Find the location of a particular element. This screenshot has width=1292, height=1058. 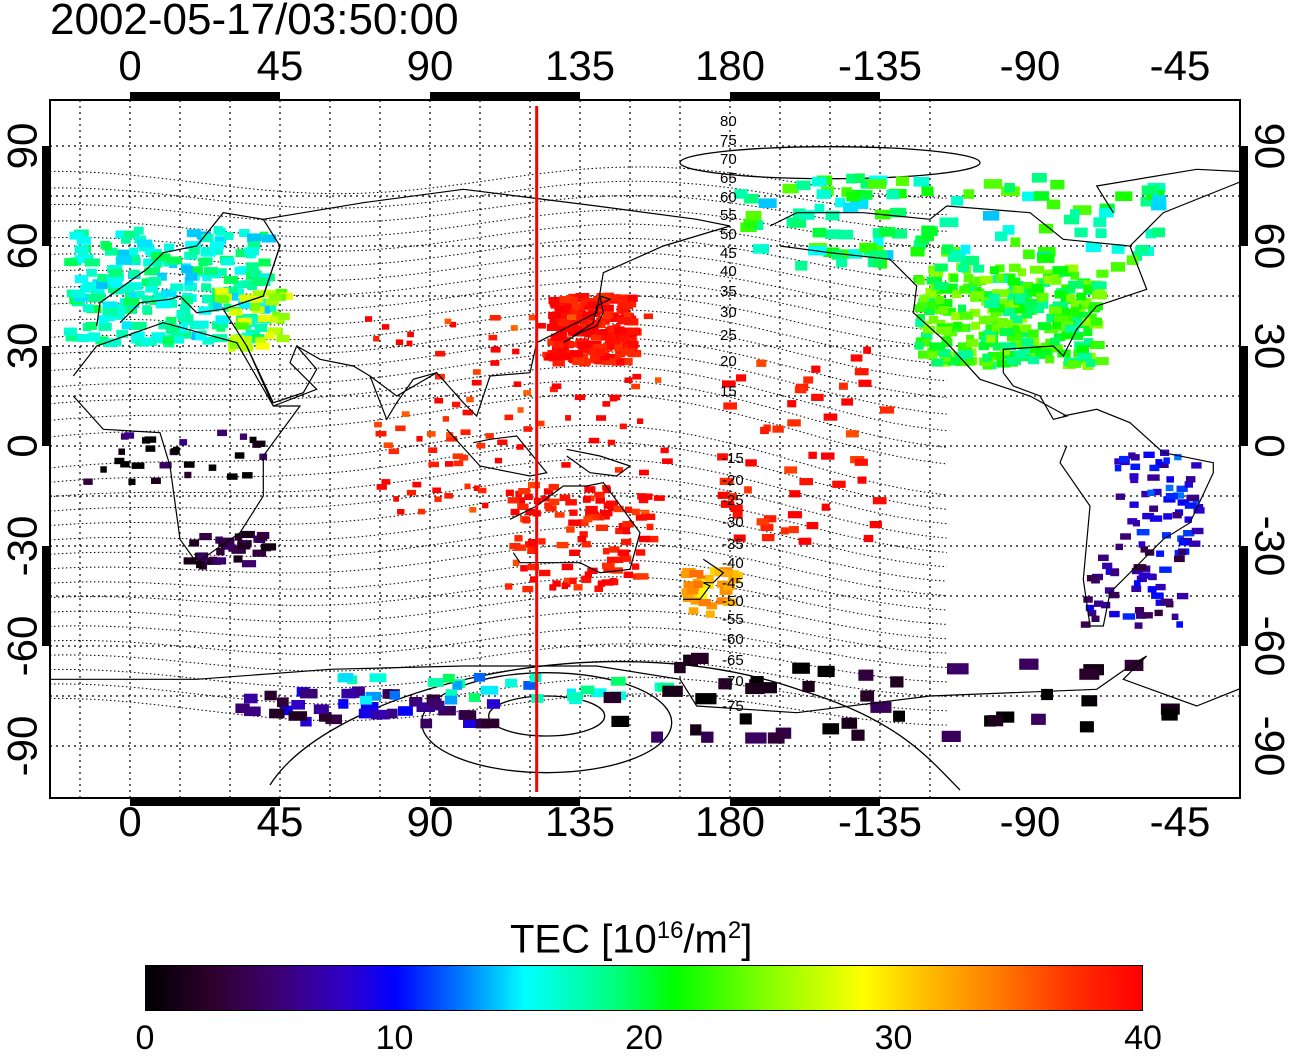

colorbar is located at coordinates (644, 988).